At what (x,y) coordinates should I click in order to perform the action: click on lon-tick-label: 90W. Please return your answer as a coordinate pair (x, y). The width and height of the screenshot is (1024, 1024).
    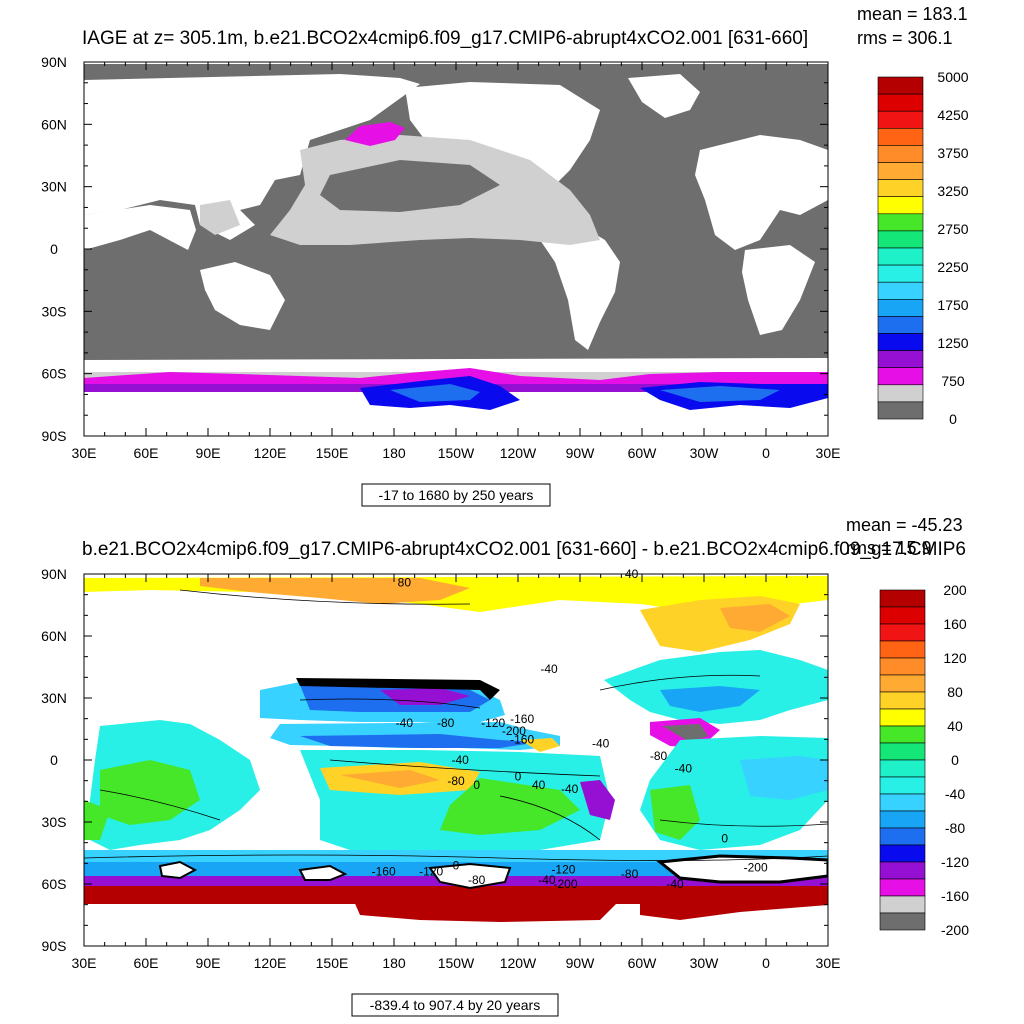
    Looking at the image, I should click on (581, 963).